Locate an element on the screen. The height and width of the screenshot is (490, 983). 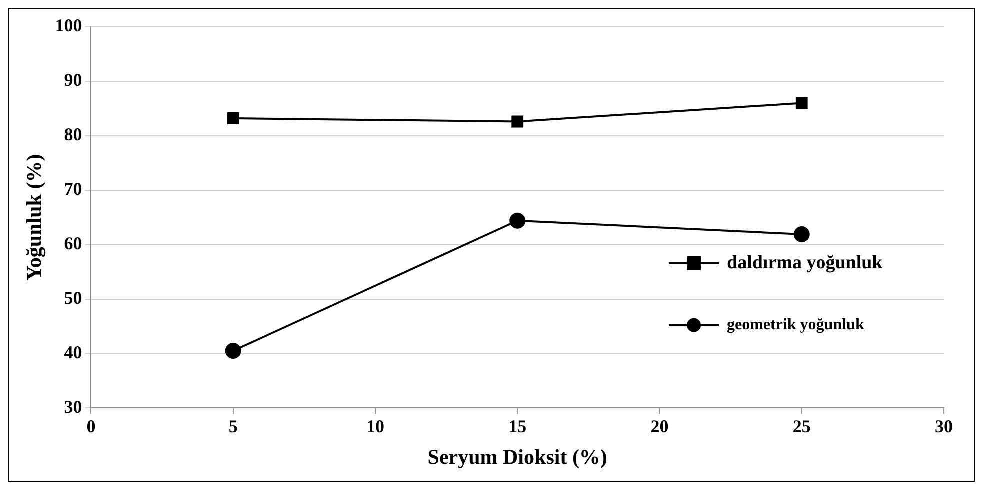
y-tick-label: 100 is located at coordinates (68, 26).